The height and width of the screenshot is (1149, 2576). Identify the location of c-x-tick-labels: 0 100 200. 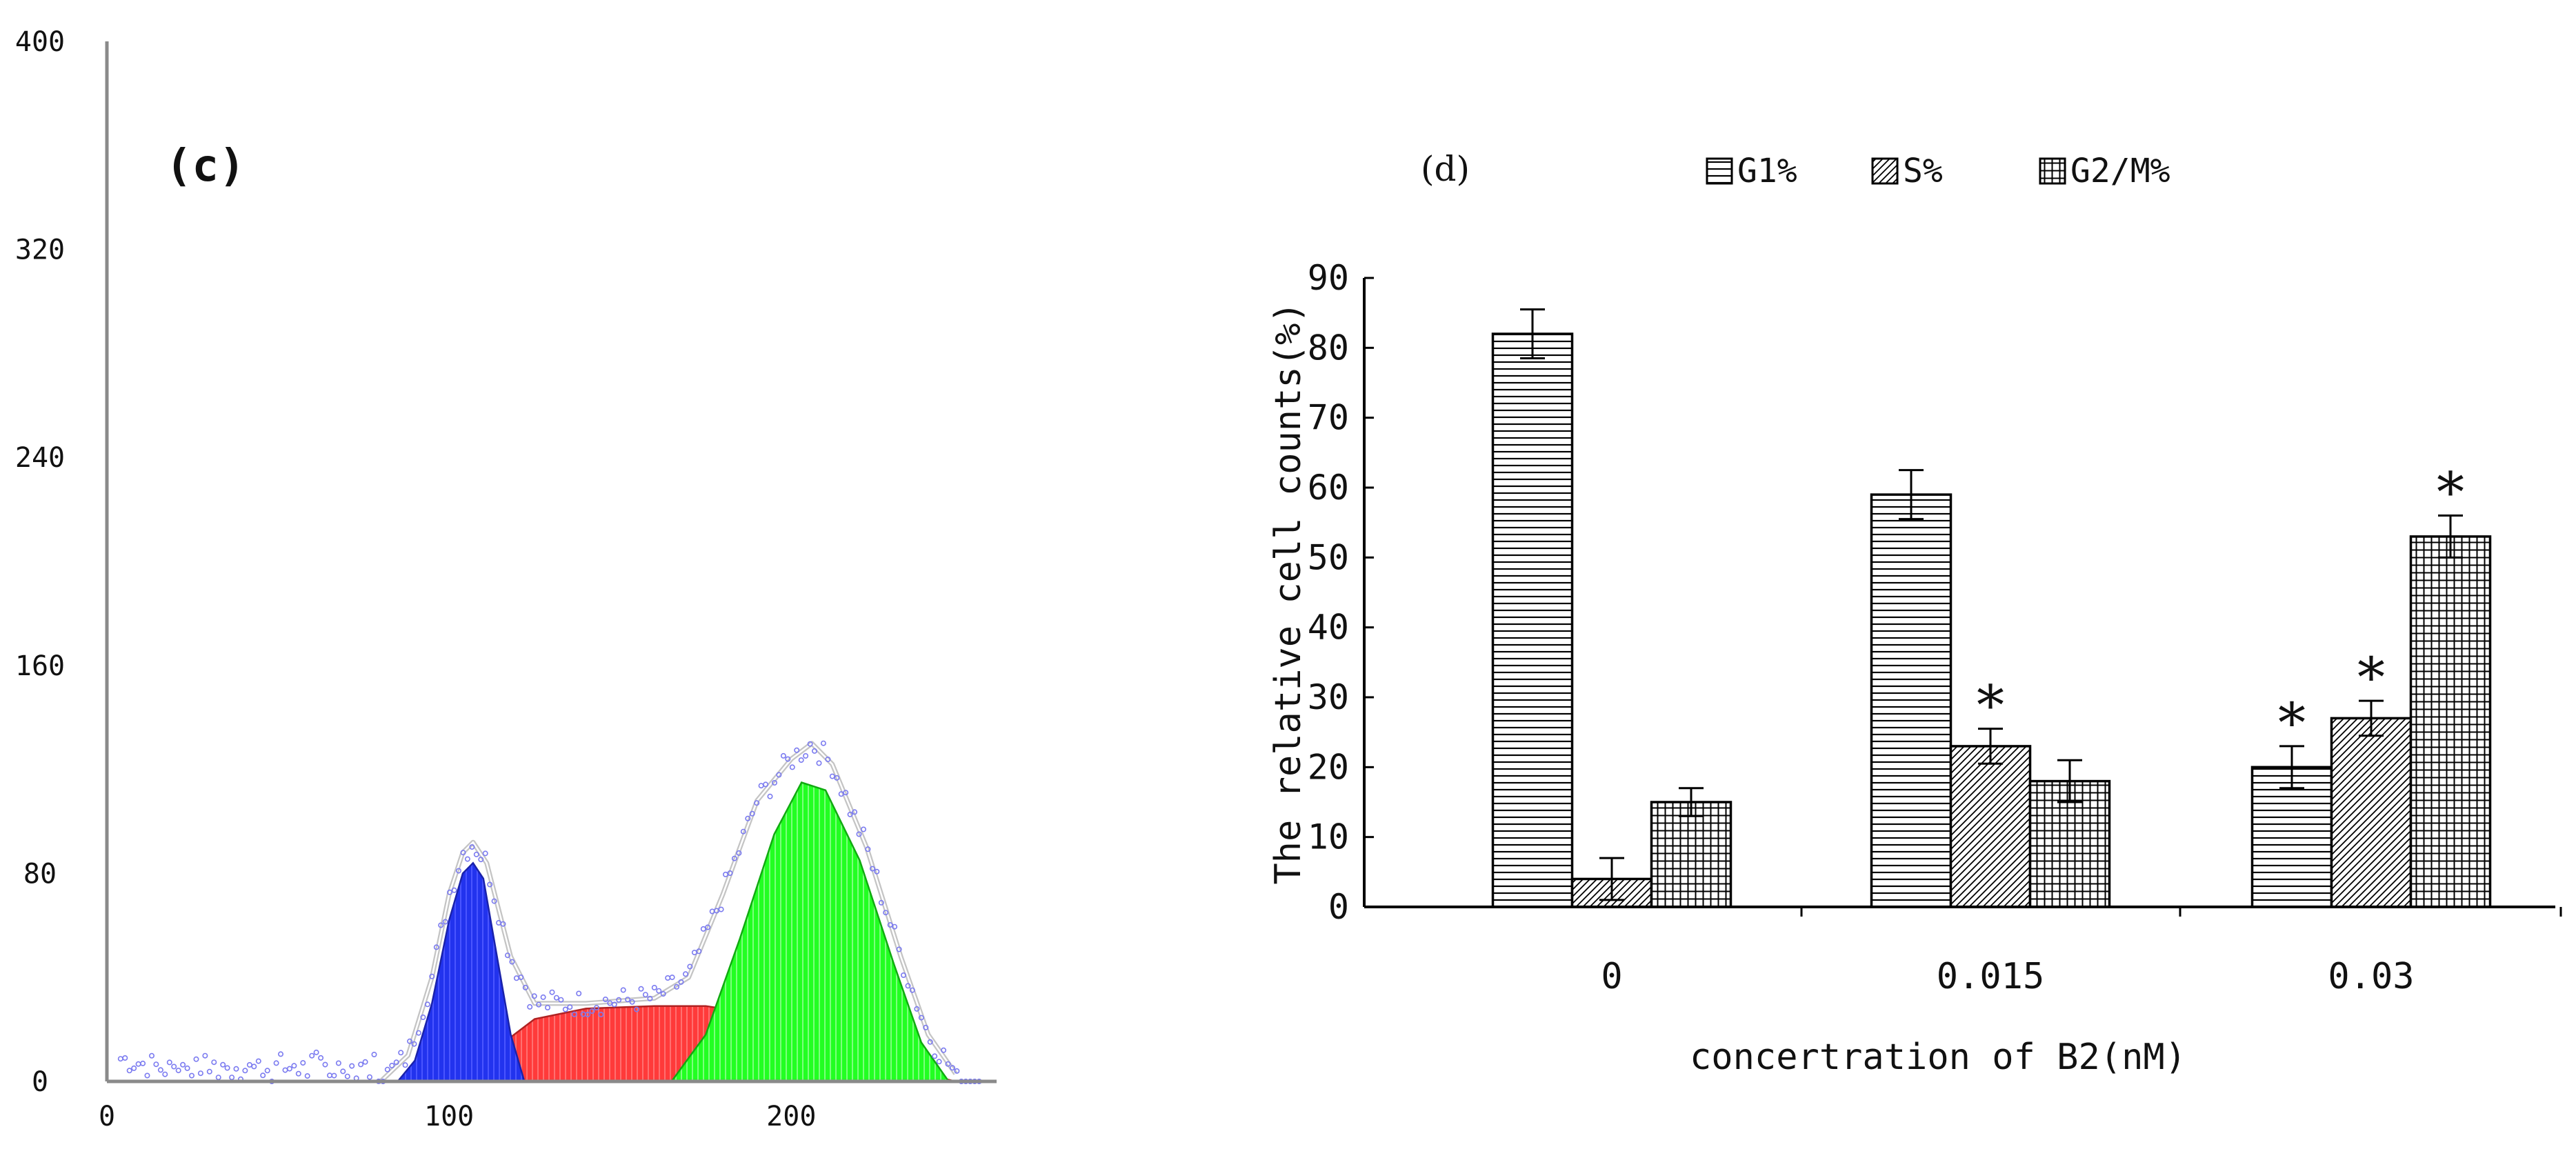
(457, 1116).